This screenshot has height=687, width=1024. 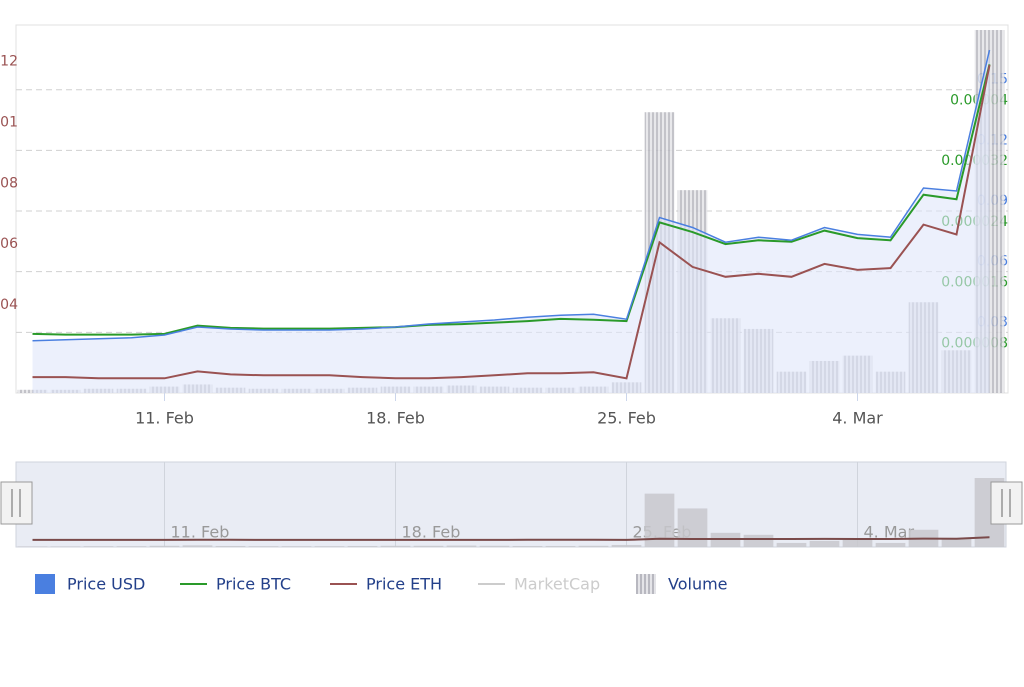 I want to click on legend-item: Price ETH, so click(x=386, y=584).